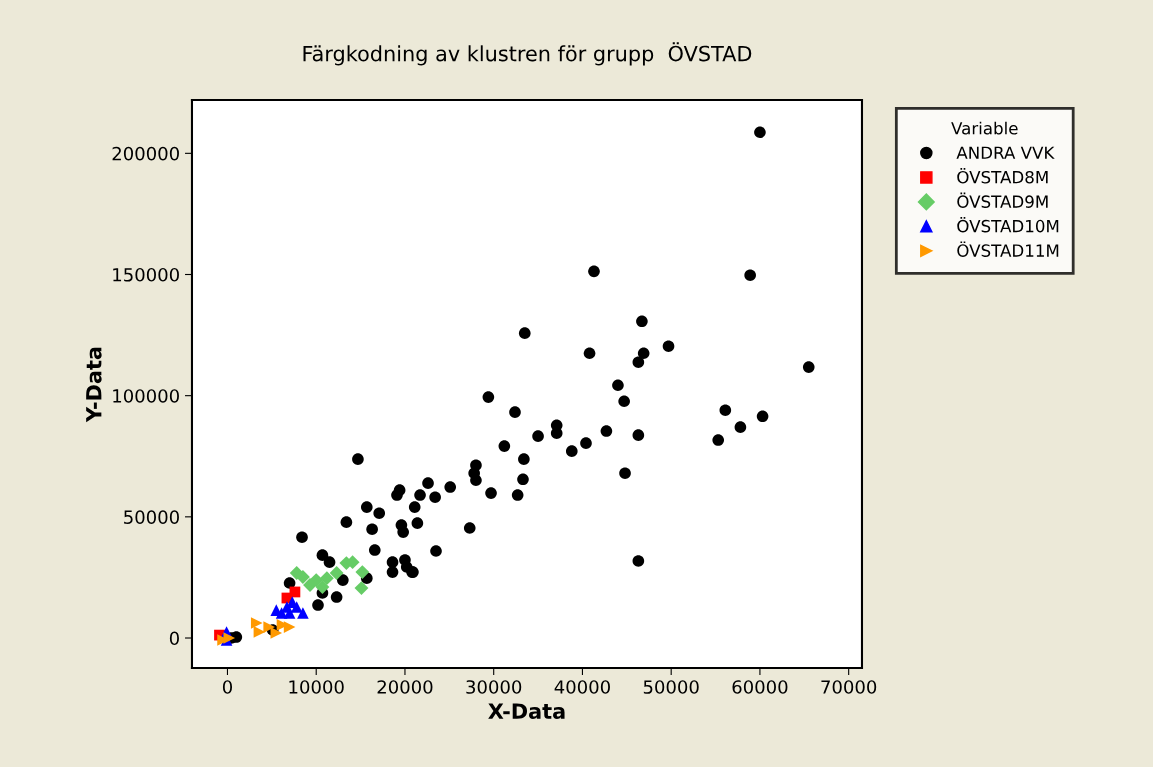 The width and height of the screenshot is (1153, 767). What do you see at coordinates (582, 687) in the screenshot?
I see `x-tick-label: 40000` at bounding box center [582, 687].